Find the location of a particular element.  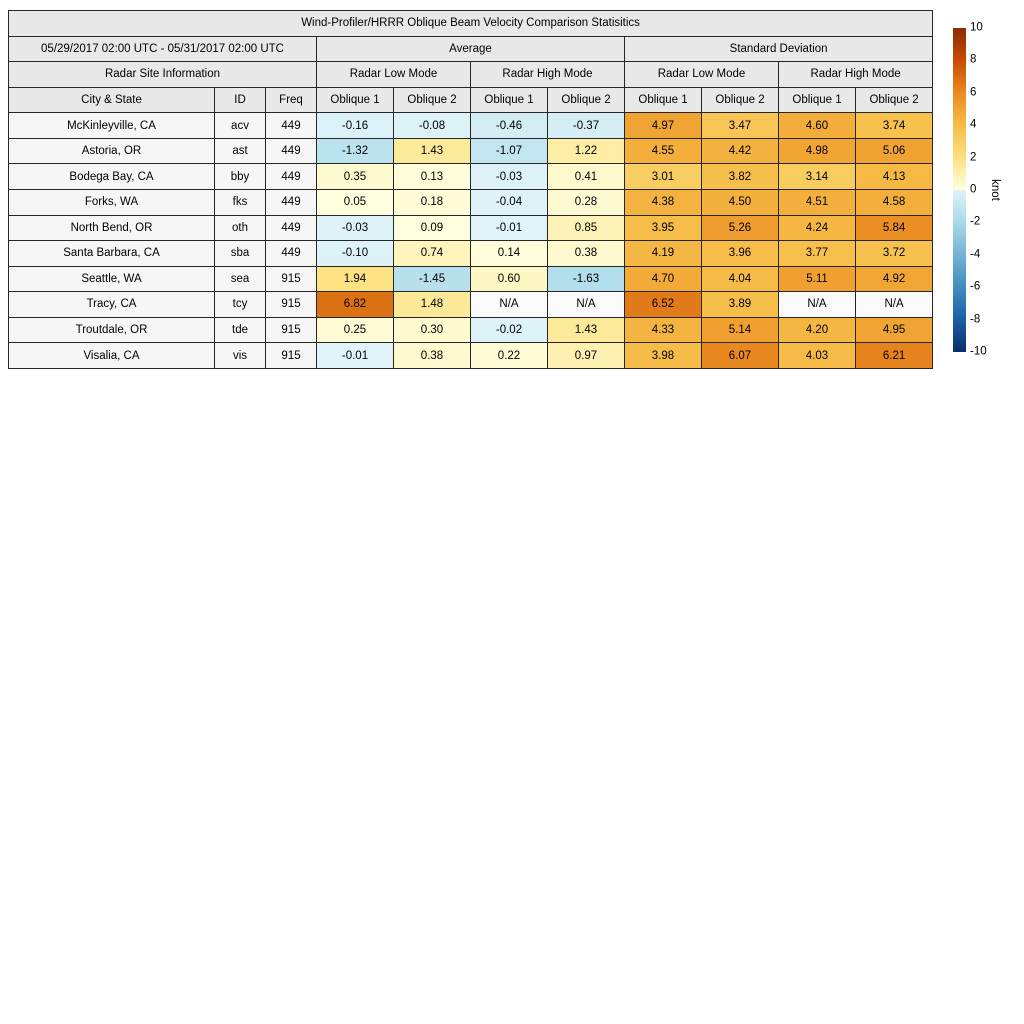

value-cell: -1.07 is located at coordinates (509, 151).